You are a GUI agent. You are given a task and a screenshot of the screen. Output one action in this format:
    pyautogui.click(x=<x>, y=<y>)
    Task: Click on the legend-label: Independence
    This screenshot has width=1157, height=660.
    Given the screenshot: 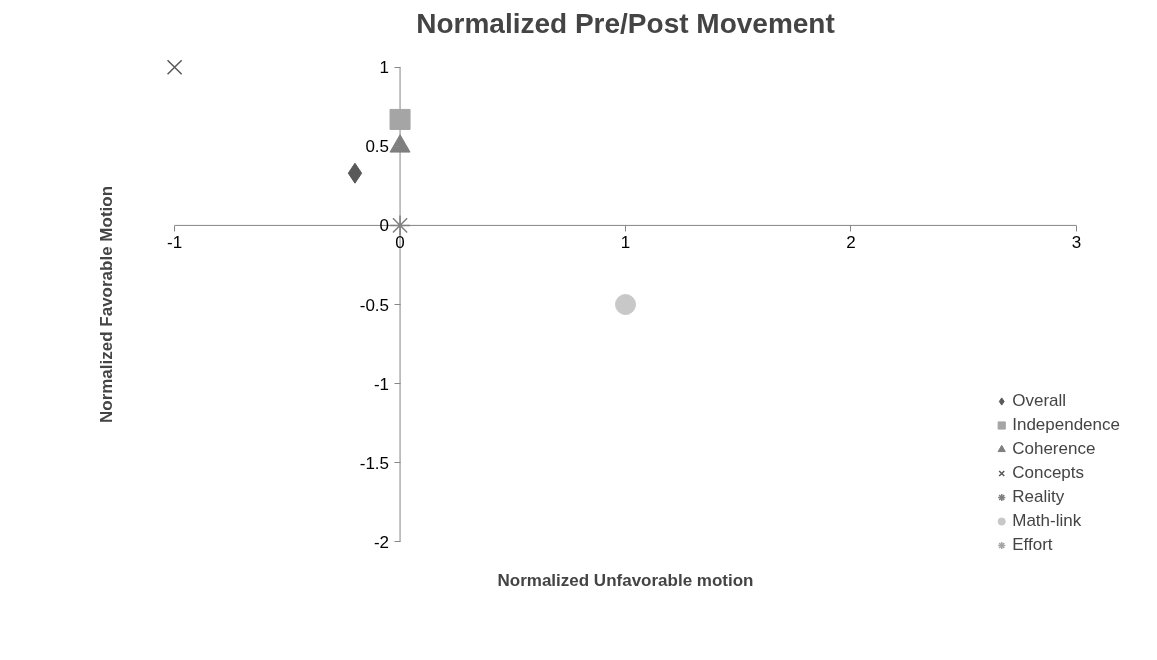 What is the action you would take?
    pyautogui.click(x=1066, y=425)
    